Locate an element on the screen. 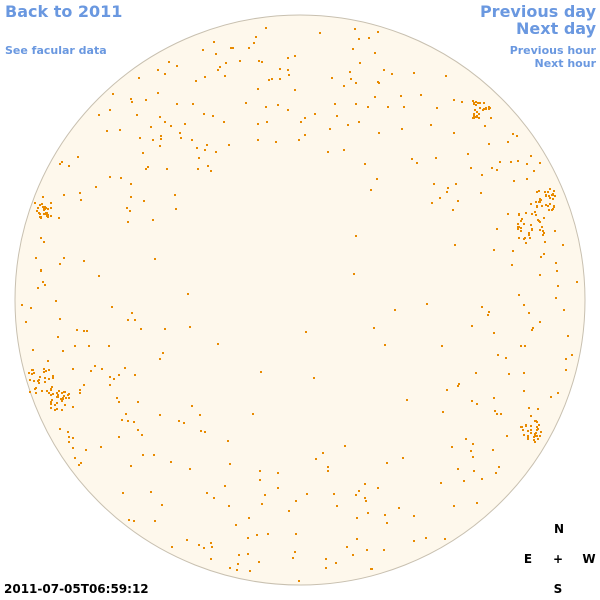  previous-hour-link: Previous hour is located at coordinates (552, 50).